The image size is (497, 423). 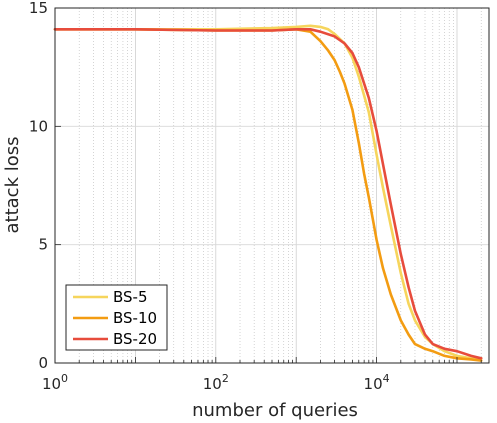 I want to click on legend: BS-5 BS-10 BS-20, so click(x=116, y=317).